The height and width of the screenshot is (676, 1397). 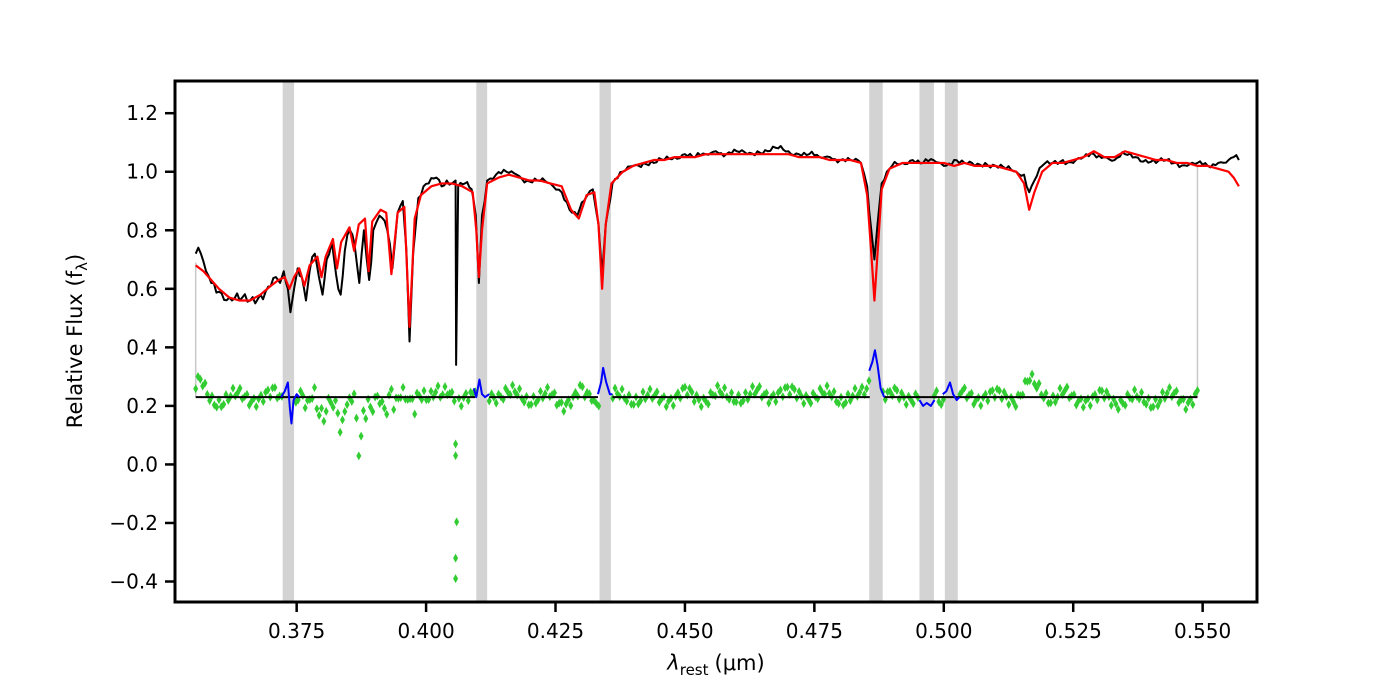 I want to click on y-tick-label: 1.0, so click(x=142, y=172).